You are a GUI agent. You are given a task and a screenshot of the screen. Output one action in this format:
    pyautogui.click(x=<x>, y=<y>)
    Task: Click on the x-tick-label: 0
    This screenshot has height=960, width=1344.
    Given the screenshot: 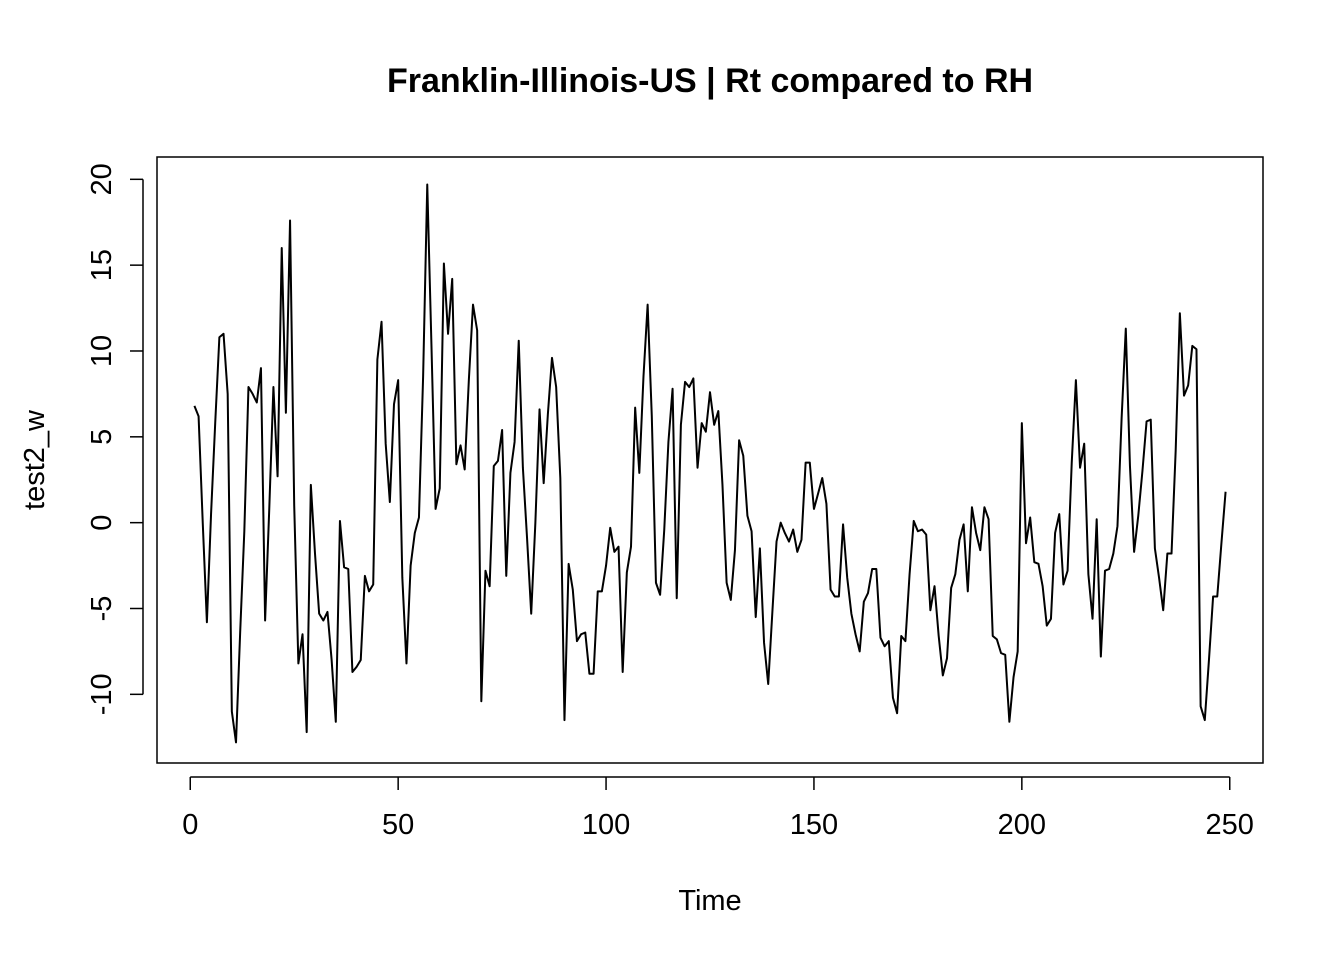 What is the action you would take?
    pyautogui.click(x=190, y=825)
    